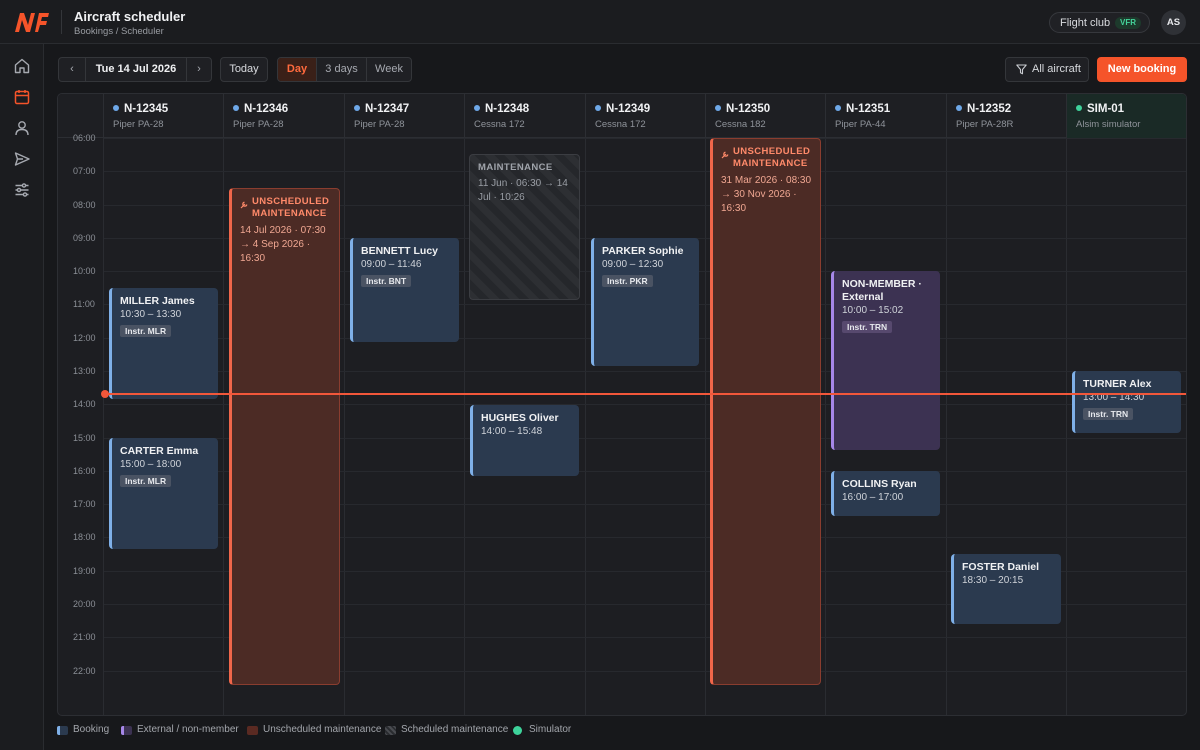  Describe the element at coordinates (1006, 589) in the screenshot. I see `booking-foster: FOSTER Daniel 18:30 – 20:15` at that location.